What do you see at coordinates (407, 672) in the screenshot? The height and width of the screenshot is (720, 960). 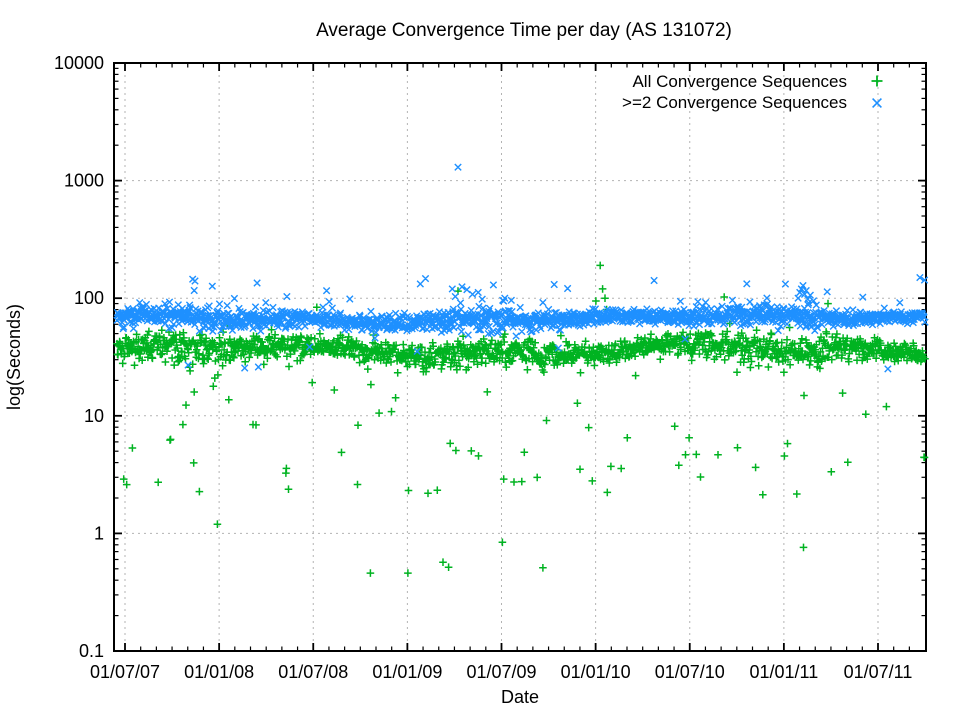 I see `x-tick-label: 01/01/09` at bounding box center [407, 672].